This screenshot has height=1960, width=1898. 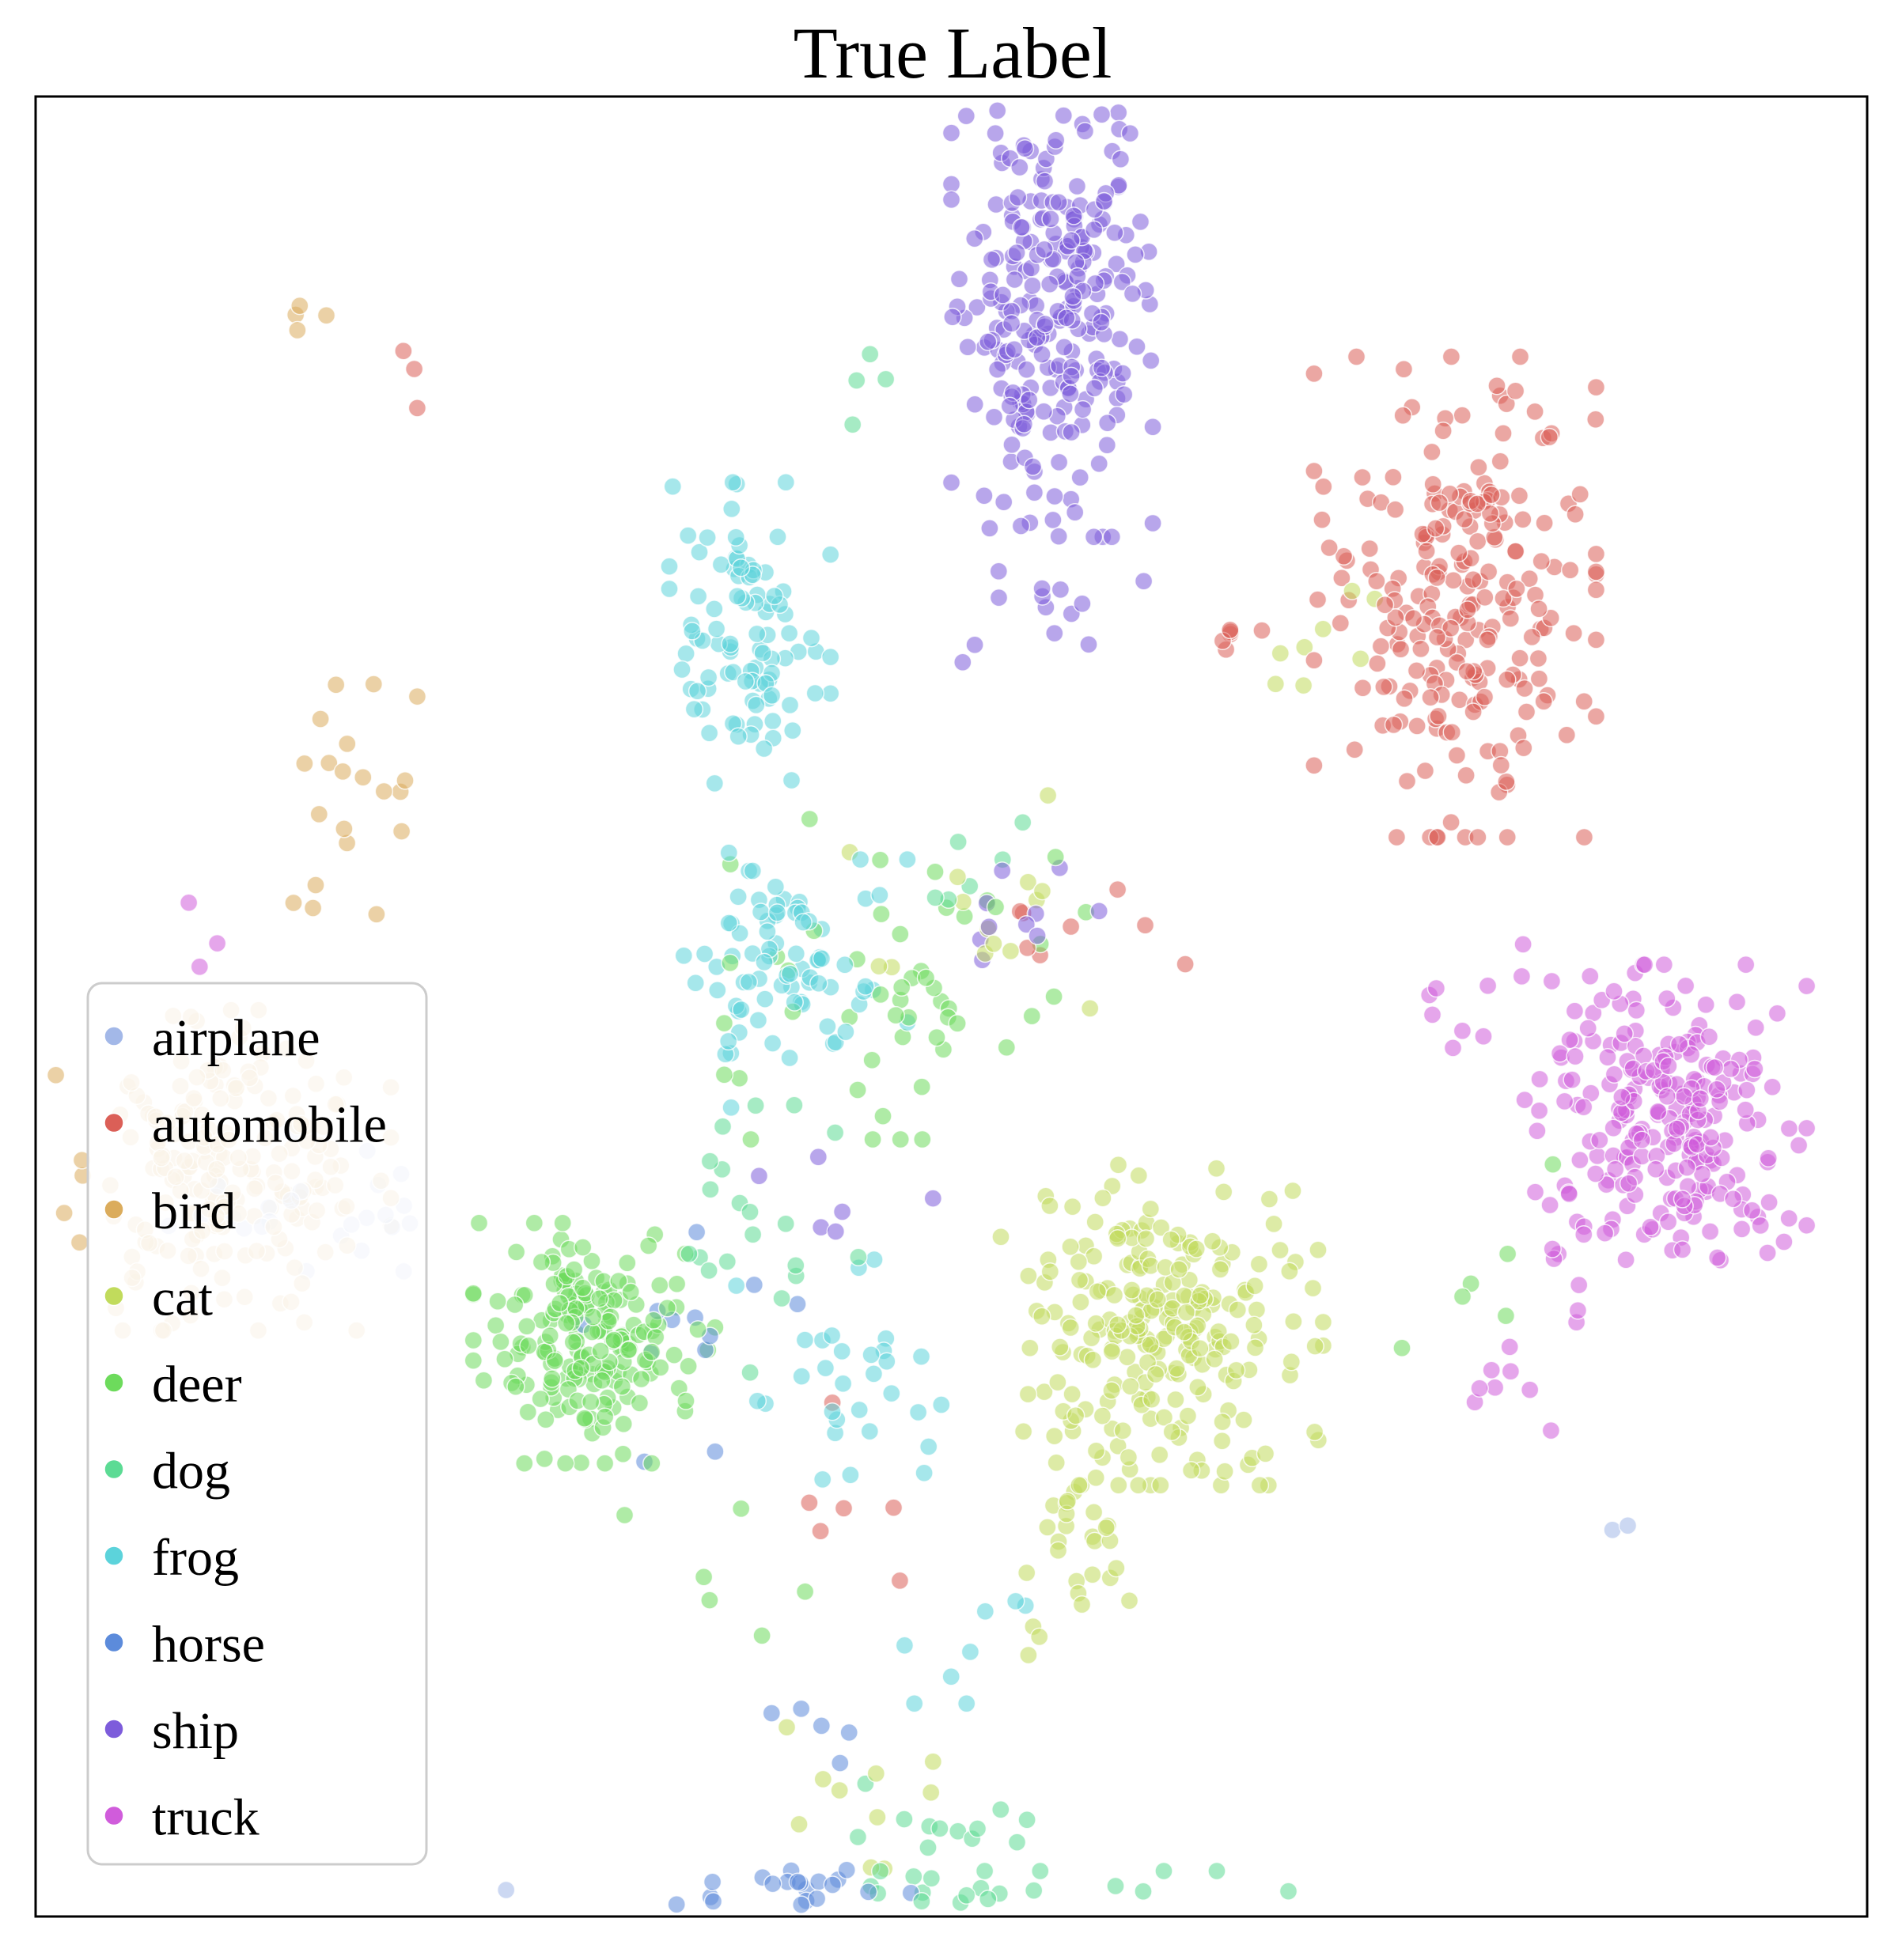 I want to click on legend-marker-truck, so click(x=114, y=1815).